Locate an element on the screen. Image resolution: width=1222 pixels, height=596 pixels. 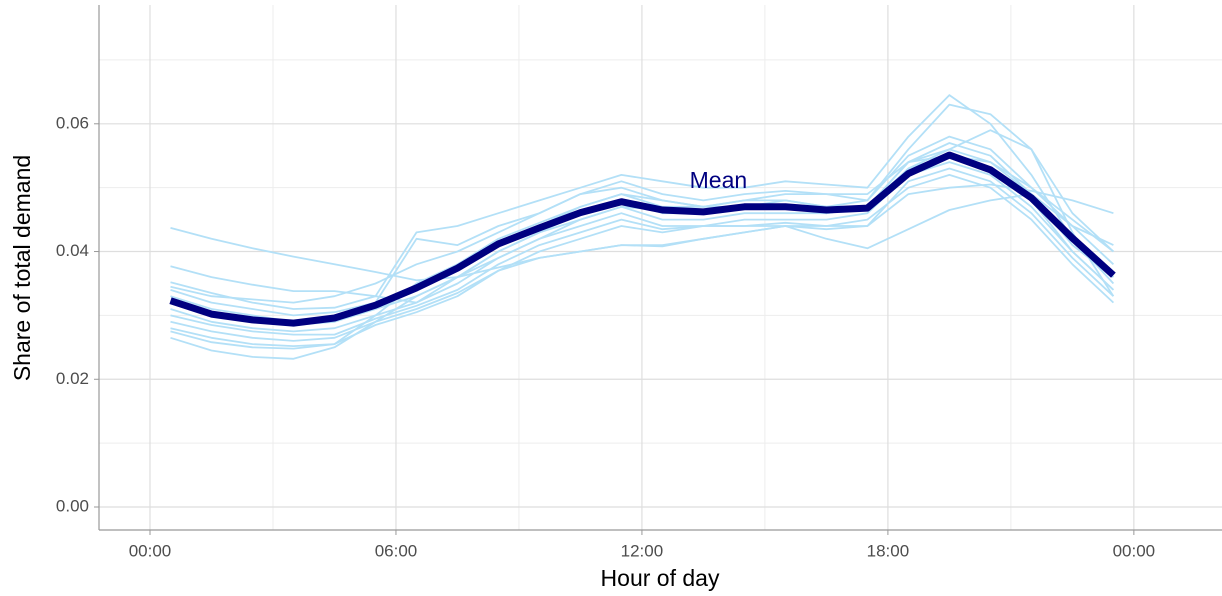
y-tick-label: 0.06 is located at coordinates (72, 122).